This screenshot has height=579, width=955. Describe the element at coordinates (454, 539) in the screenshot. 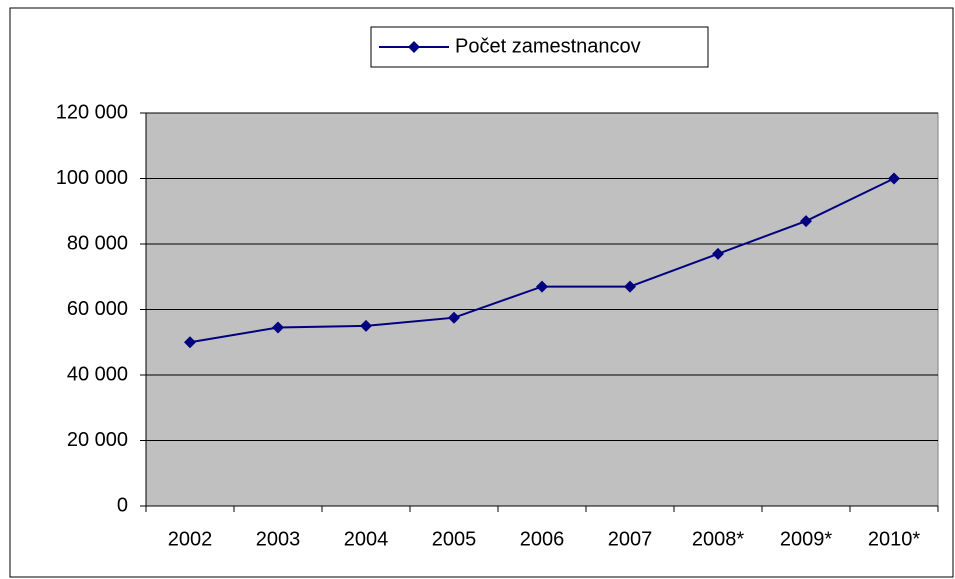

I see `x-tick-label: 2005` at that location.